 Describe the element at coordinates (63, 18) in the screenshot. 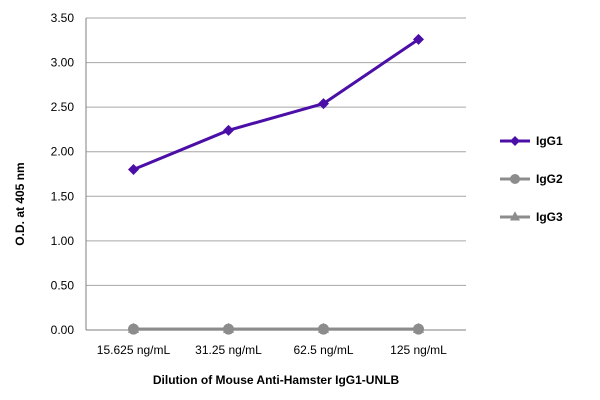

I see `y-tick-label: 3.50` at that location.